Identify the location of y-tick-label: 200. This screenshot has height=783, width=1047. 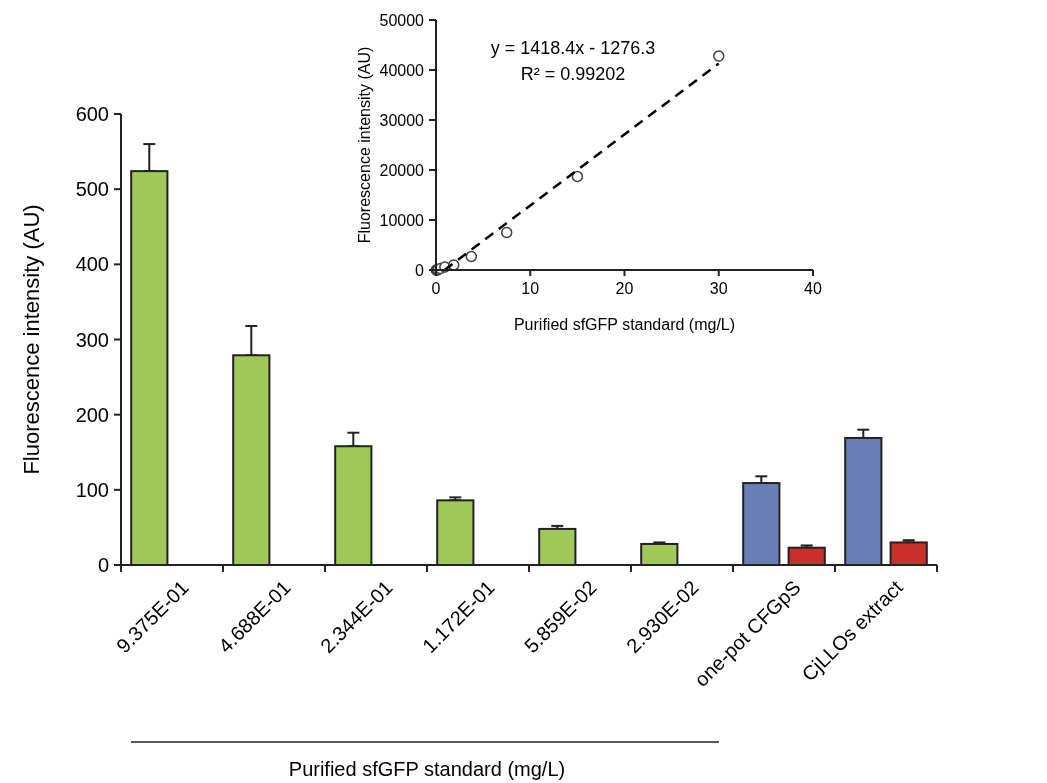
(92, 414).